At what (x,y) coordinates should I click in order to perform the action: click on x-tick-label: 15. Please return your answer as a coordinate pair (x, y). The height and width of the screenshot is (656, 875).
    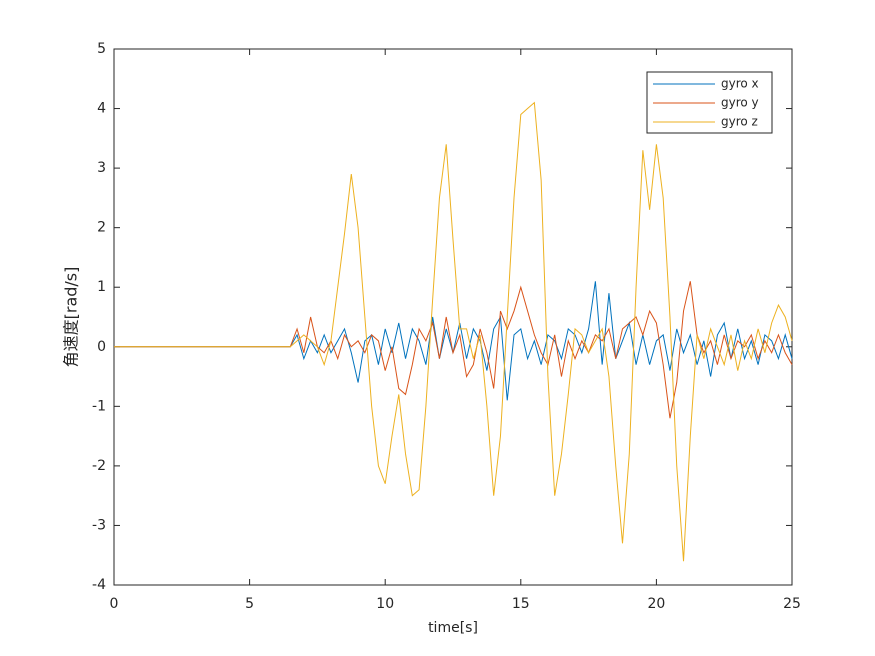
    Looking at the image, I should click on (521, 604).